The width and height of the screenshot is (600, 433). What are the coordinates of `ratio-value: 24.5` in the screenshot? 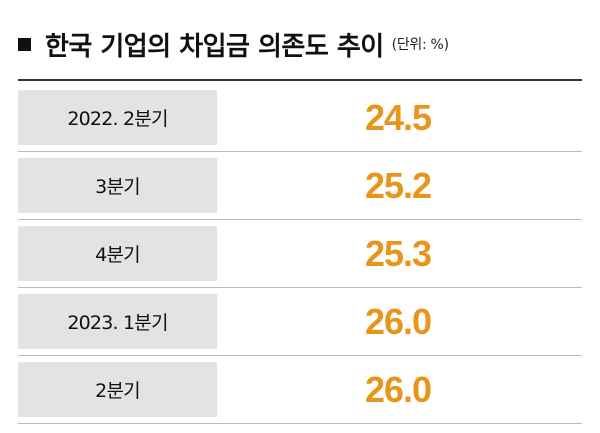 It's located at (398, 117).